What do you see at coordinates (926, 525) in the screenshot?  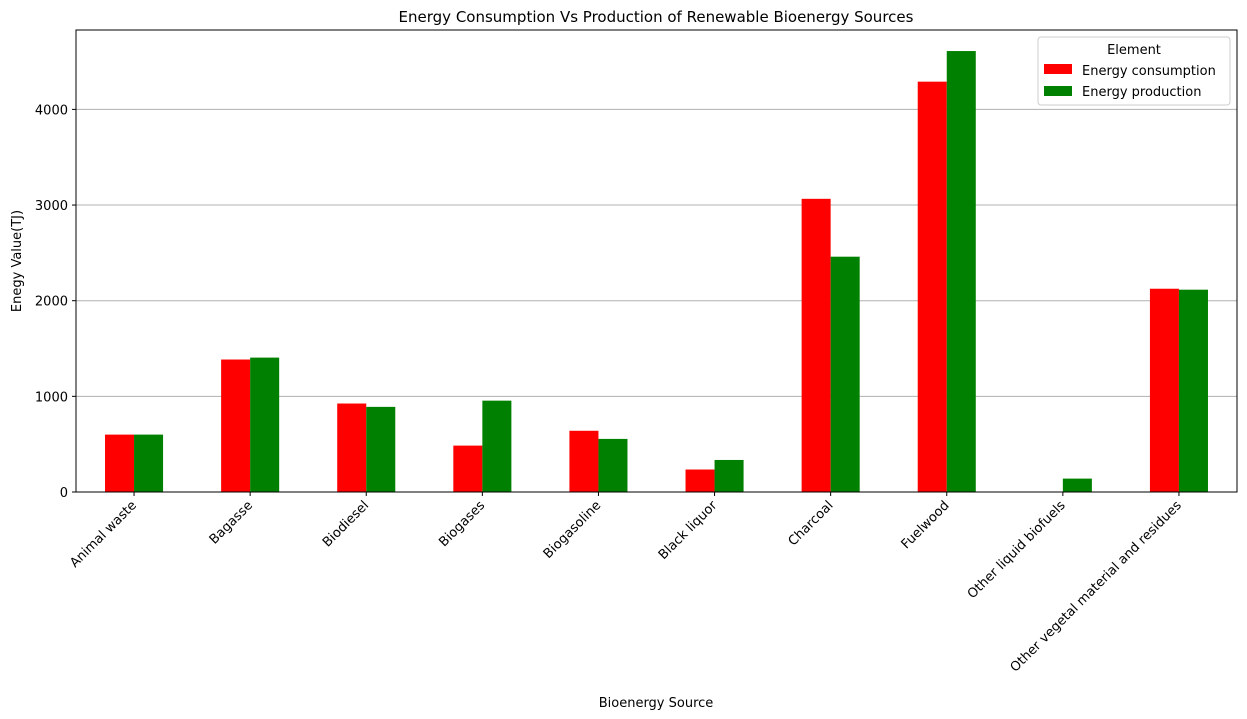 I see `x-tick-label: Fuelwood` at bounding box center [926, 525].